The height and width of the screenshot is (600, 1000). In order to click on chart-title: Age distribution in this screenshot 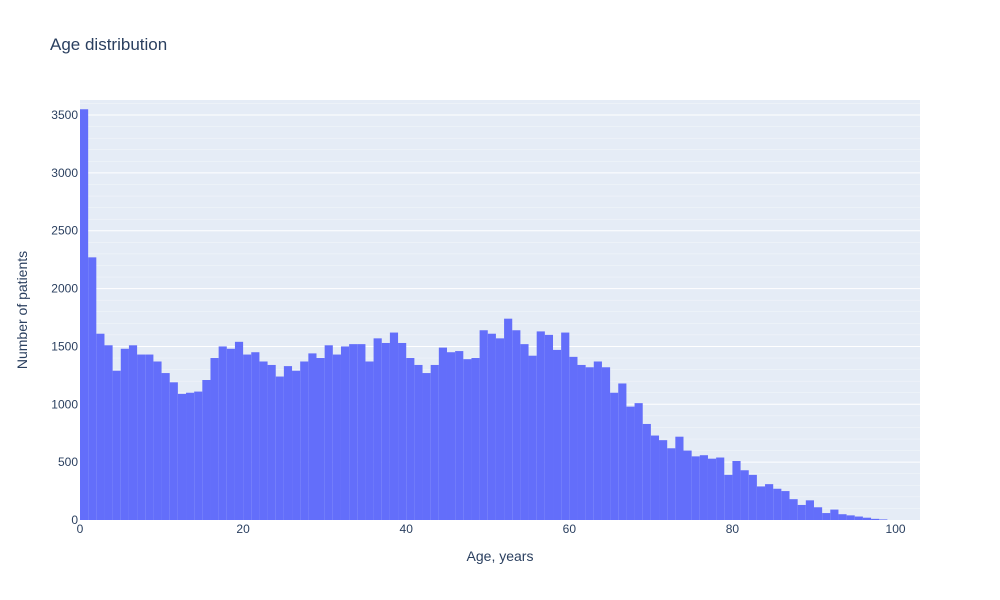, I will do `click(108, 44)`.